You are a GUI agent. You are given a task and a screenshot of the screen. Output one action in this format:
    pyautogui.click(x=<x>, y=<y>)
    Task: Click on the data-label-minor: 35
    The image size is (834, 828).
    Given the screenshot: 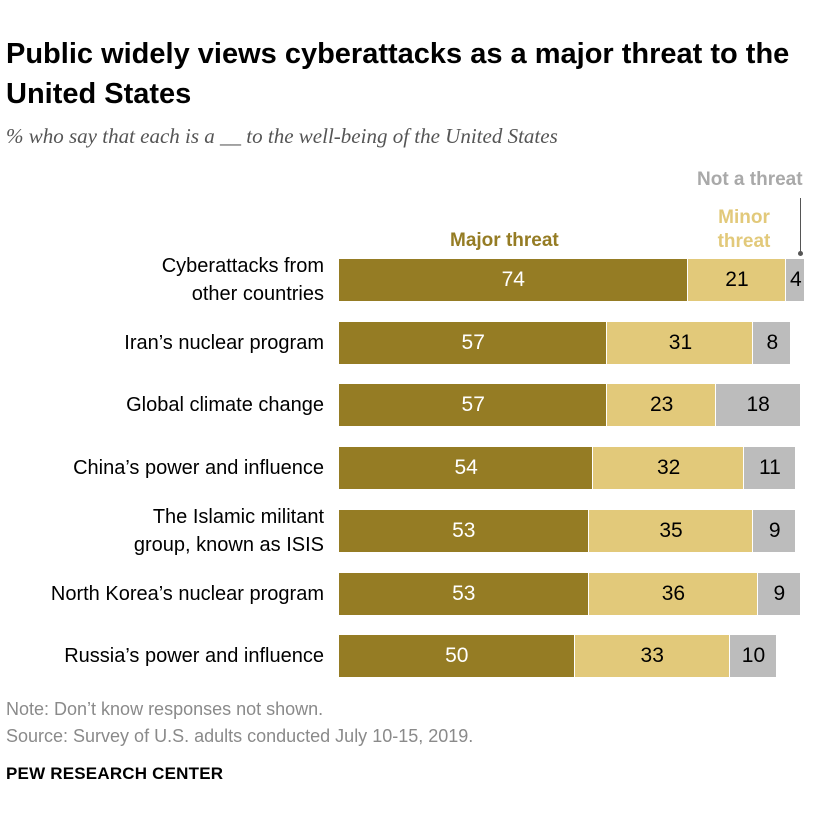 What is the action you would take?
    pyautogui.click(x=671, y=530)
    